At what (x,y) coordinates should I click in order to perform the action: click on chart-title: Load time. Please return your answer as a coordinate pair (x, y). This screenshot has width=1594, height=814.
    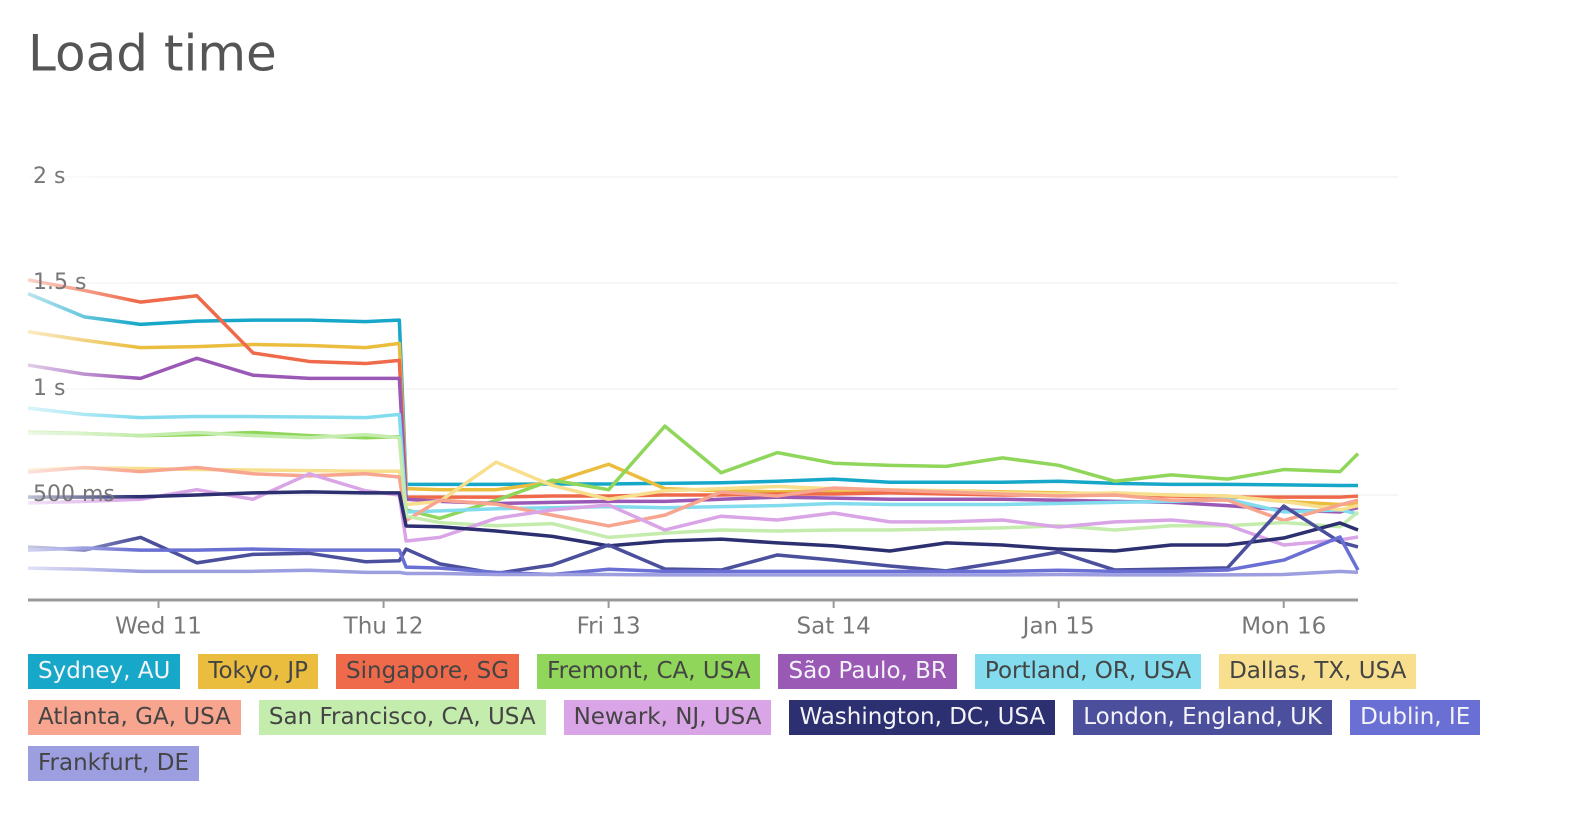
    Looking at the image, I should click on (152, 54).